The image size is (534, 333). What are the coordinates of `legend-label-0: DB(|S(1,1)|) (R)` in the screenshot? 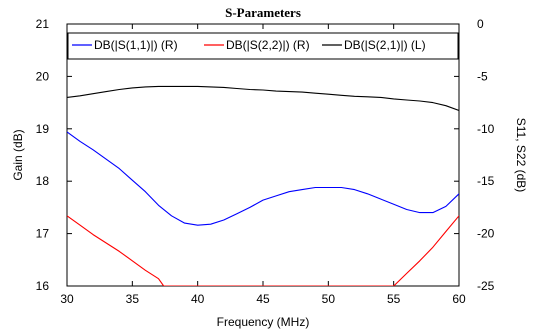 It's located at (136, 45).